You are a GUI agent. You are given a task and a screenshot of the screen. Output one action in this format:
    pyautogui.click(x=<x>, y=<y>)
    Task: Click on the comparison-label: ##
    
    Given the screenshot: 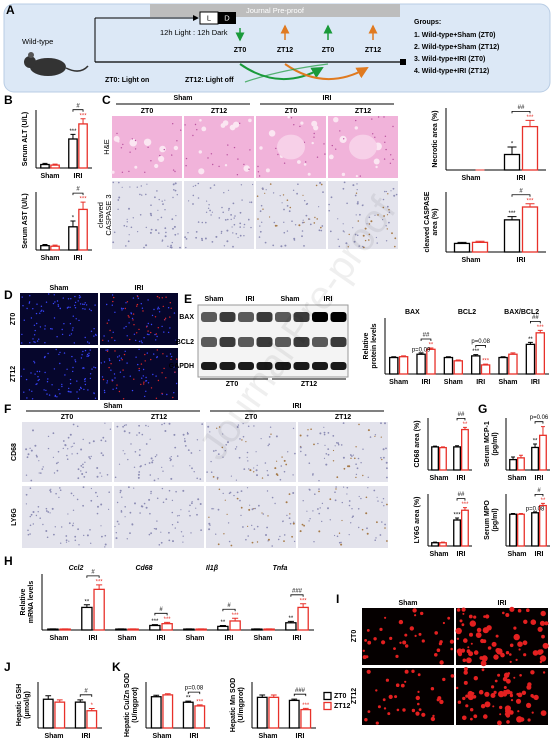 What is the action you would take?
    pyautogui.click(x=535, y=318)
    